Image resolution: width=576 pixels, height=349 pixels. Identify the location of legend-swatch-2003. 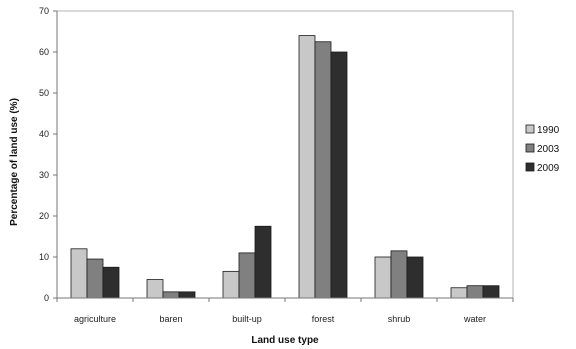
(530, 148).